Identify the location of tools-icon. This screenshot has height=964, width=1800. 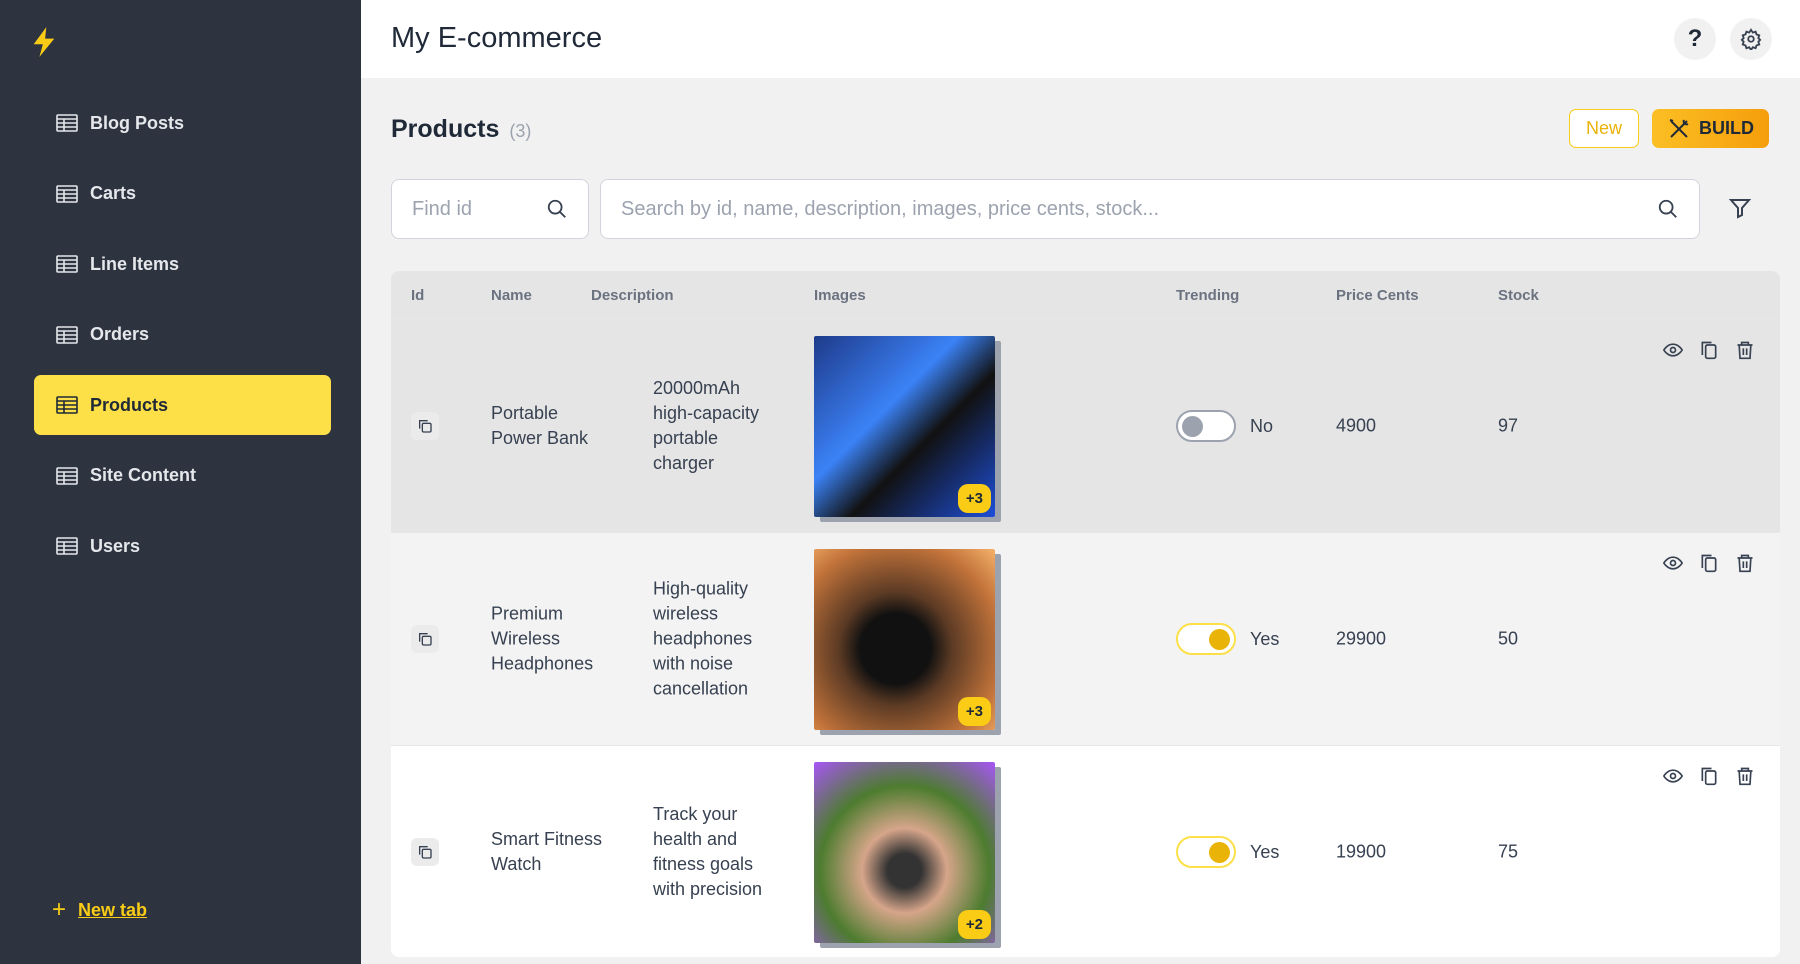
(1679, 128).